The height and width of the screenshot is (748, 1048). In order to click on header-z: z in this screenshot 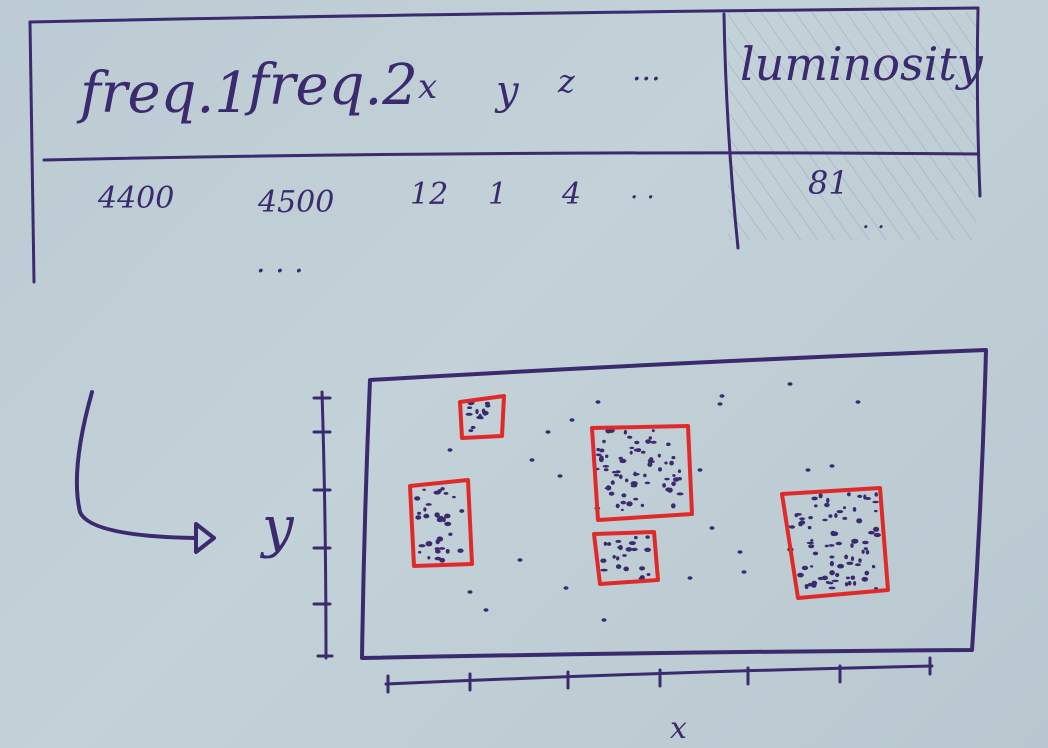, I will do `click(566, 81)`.